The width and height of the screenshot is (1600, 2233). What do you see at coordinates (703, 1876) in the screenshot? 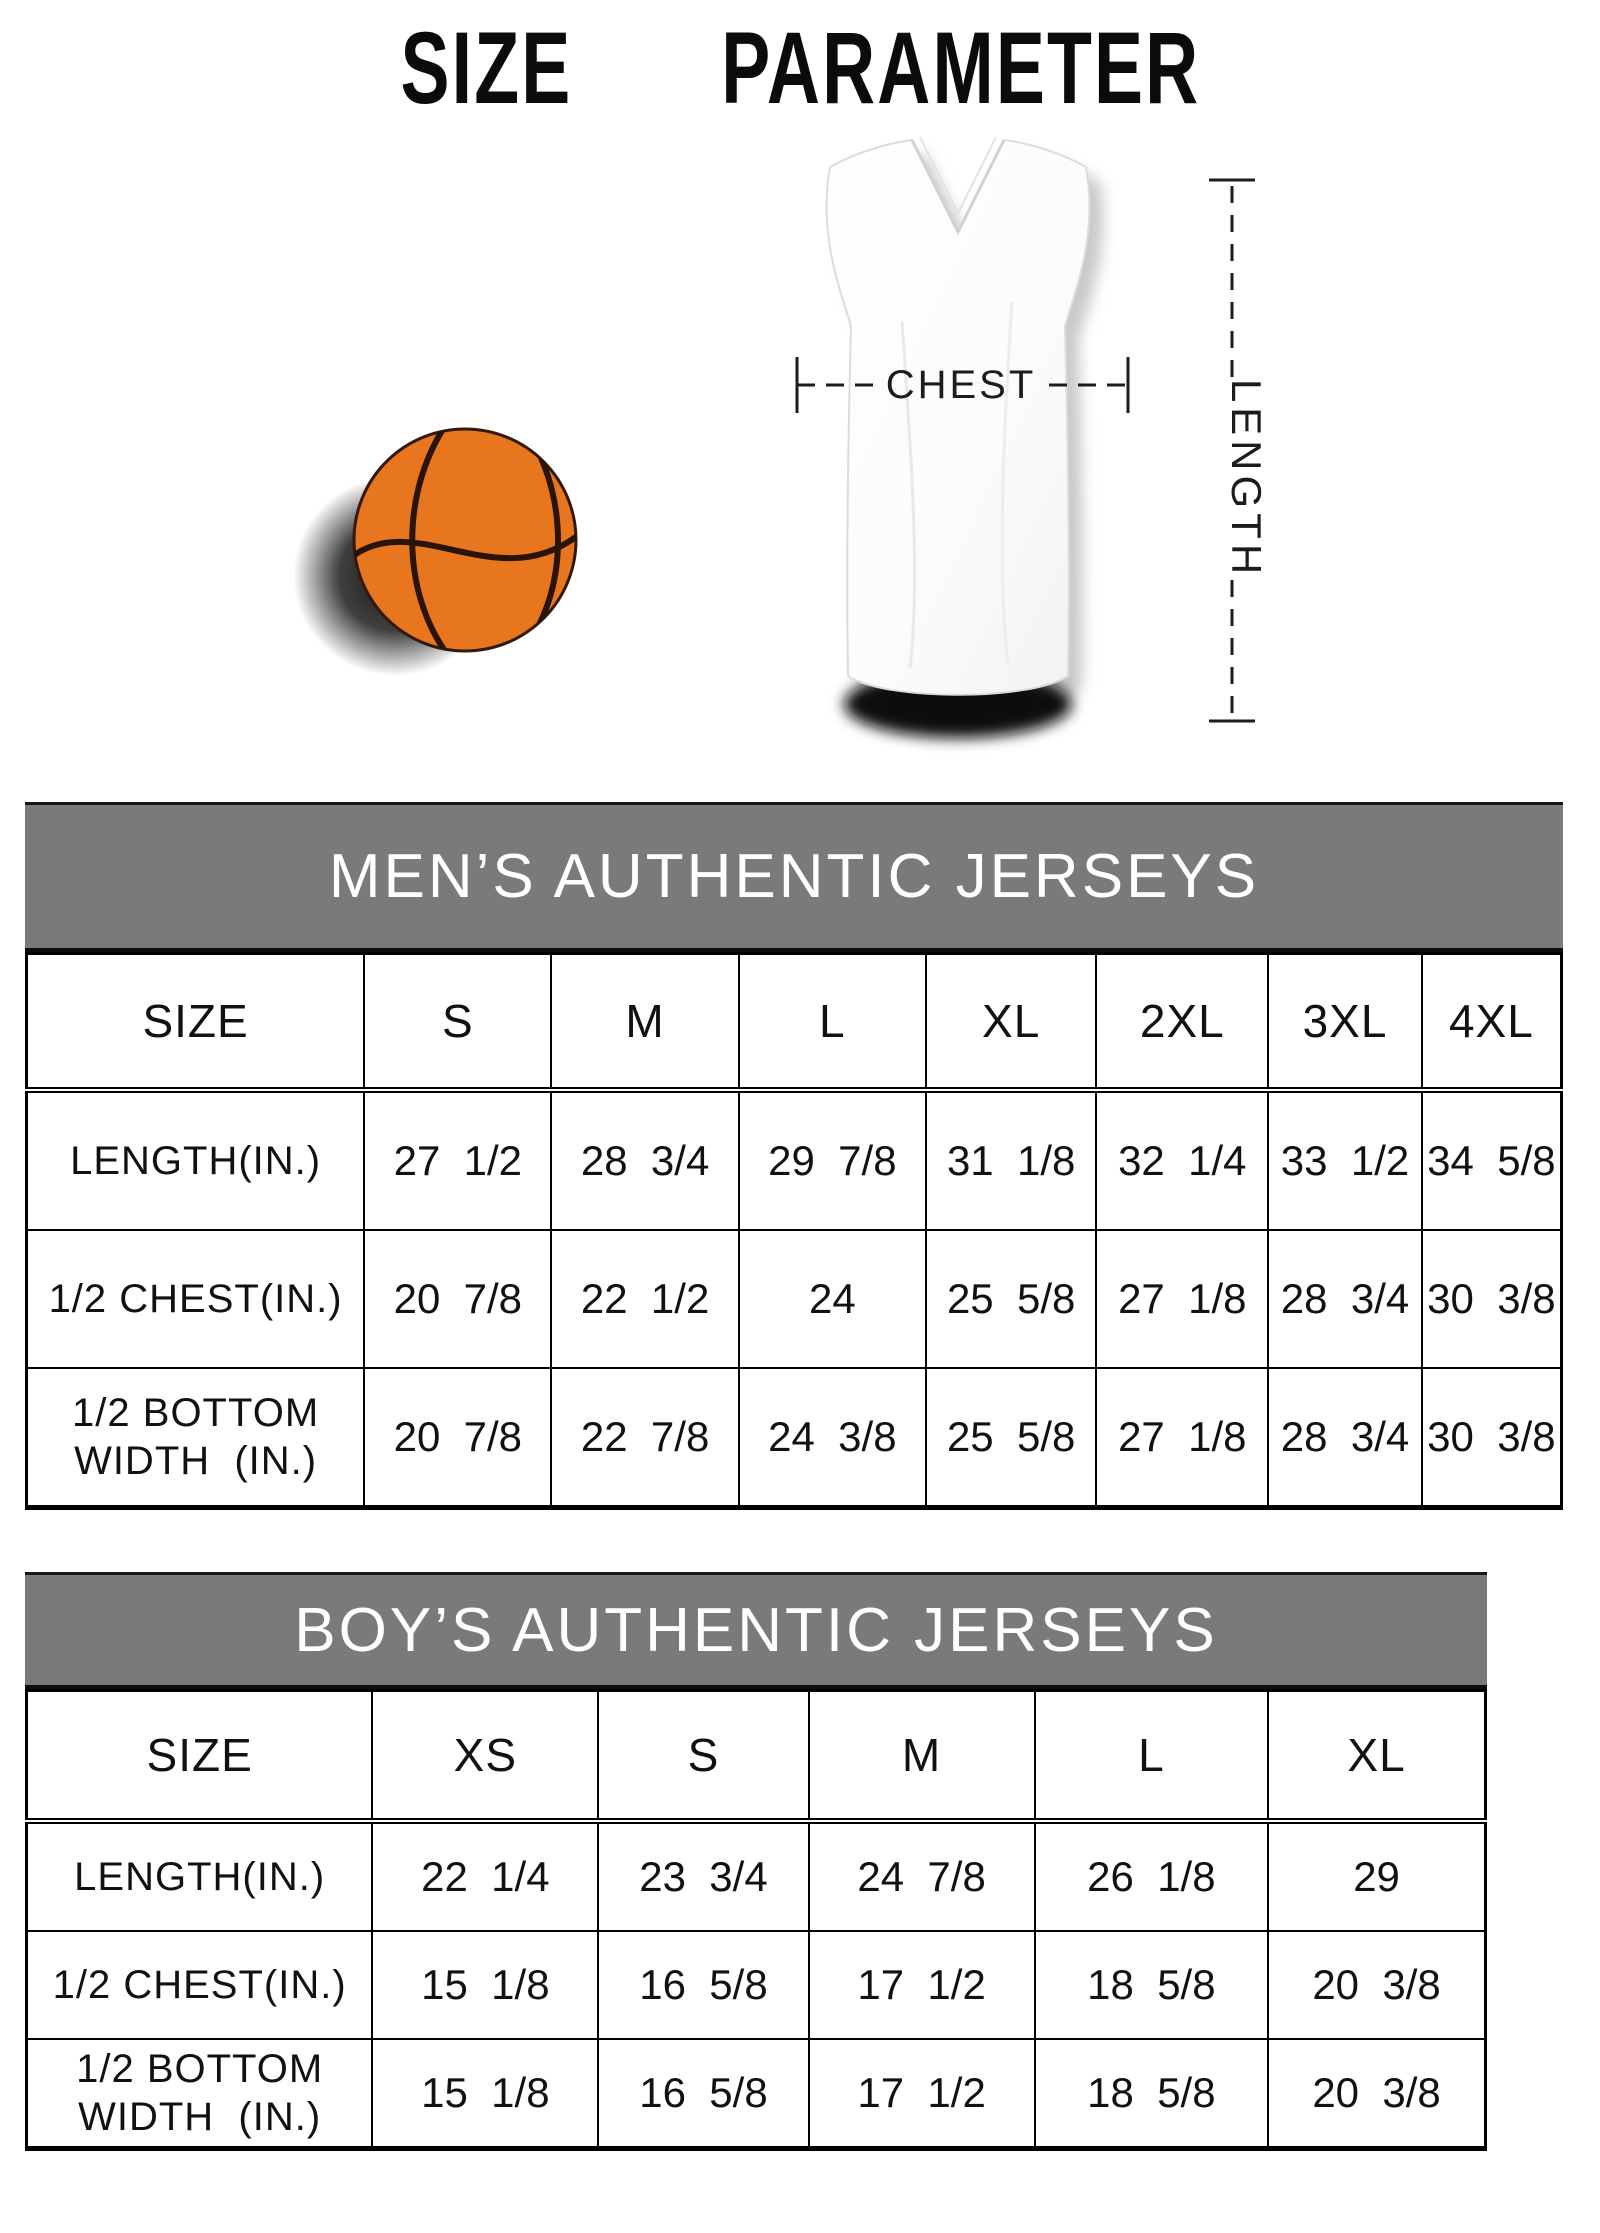
I see `value-cell: 23 3/4` at bounding box center [703, 1876].